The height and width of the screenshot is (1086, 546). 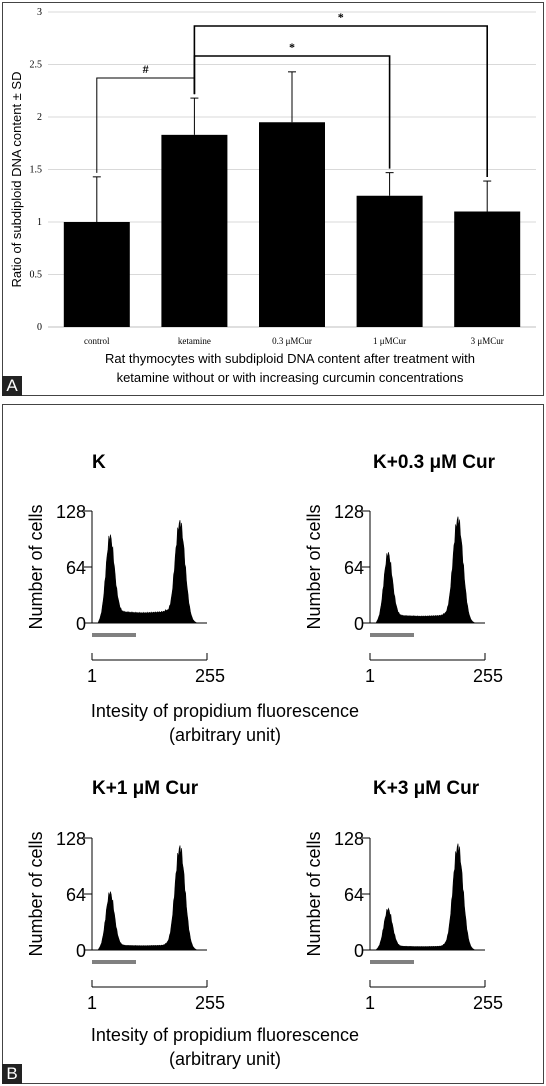 What do you see at coordinates (39, 117) in the screenshot?
I see `y-tick-label: 2` at bounding box center [39, 117].